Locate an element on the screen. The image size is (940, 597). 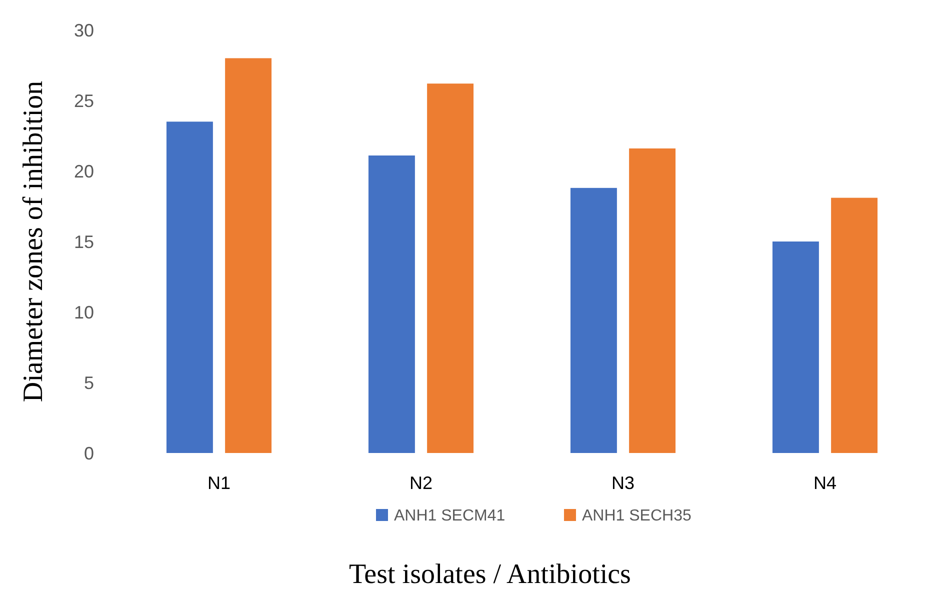
y-tick-label: 5 is located at coordinates (89, 382).